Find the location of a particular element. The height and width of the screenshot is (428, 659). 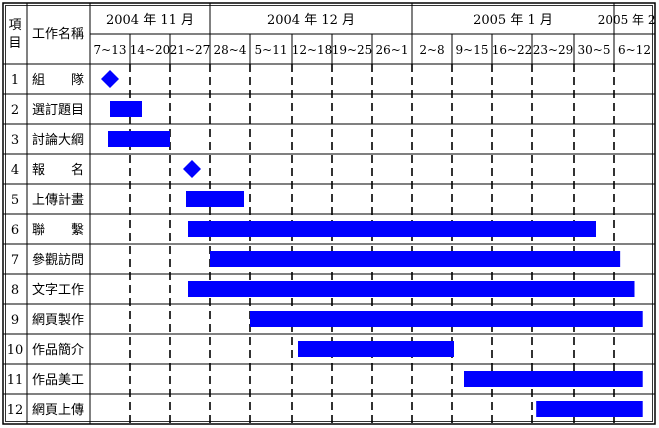

week-label: 2~8 is located at coordinates (431, 50).